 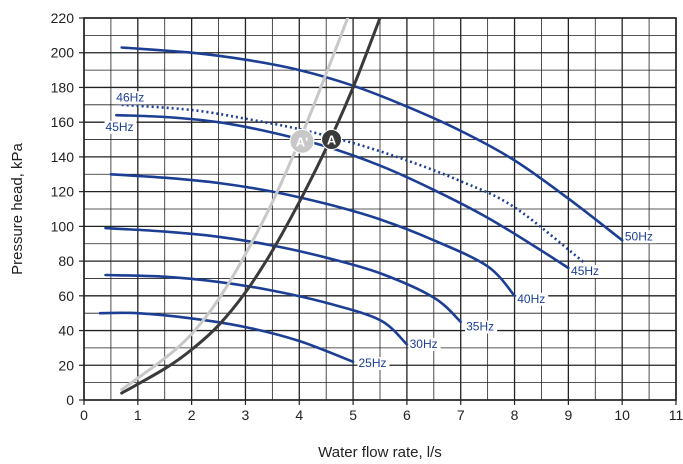 What do you see at coordinates (63, 53) in the screenshot?
I see `y-tick-label: 200` at bounding box center [63, 53].